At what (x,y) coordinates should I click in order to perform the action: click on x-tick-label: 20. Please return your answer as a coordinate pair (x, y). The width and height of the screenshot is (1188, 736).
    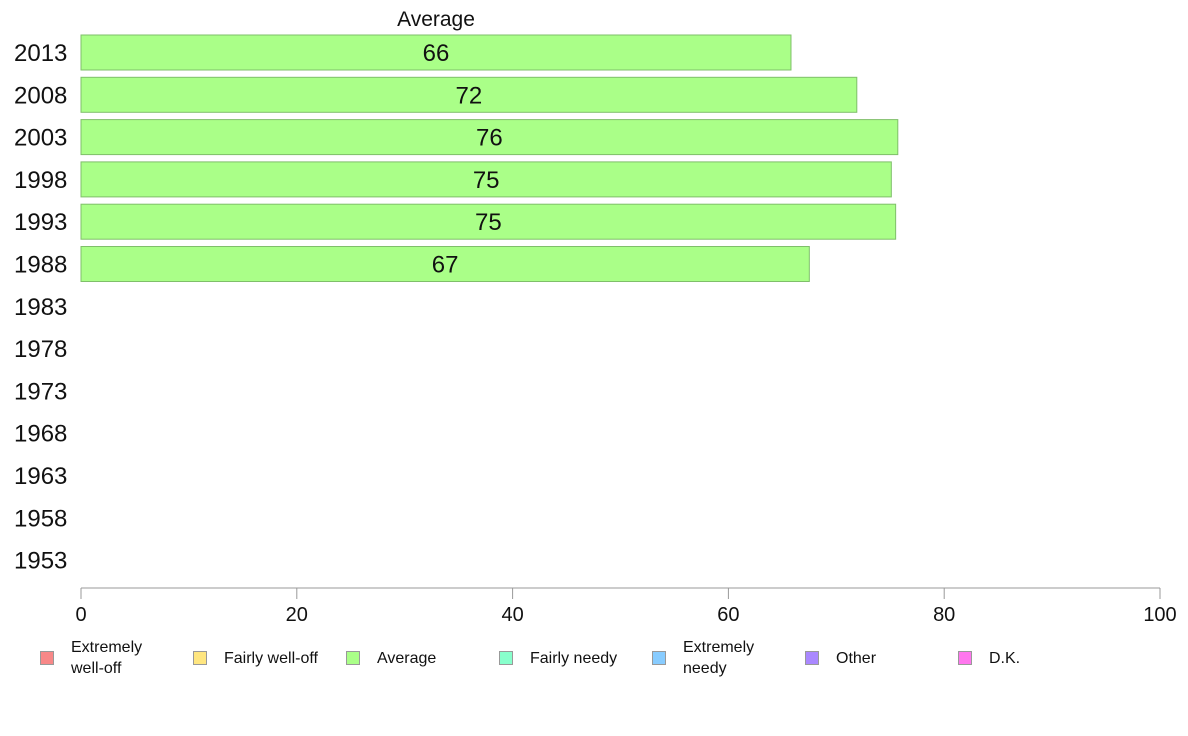
    Looking at the image, I should click on (297, 615).